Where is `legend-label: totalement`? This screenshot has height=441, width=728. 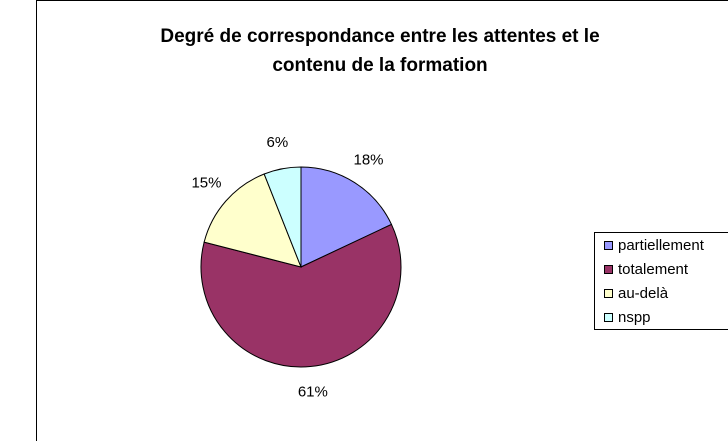
legend-label: totalement is located at coordinates (653, 269).